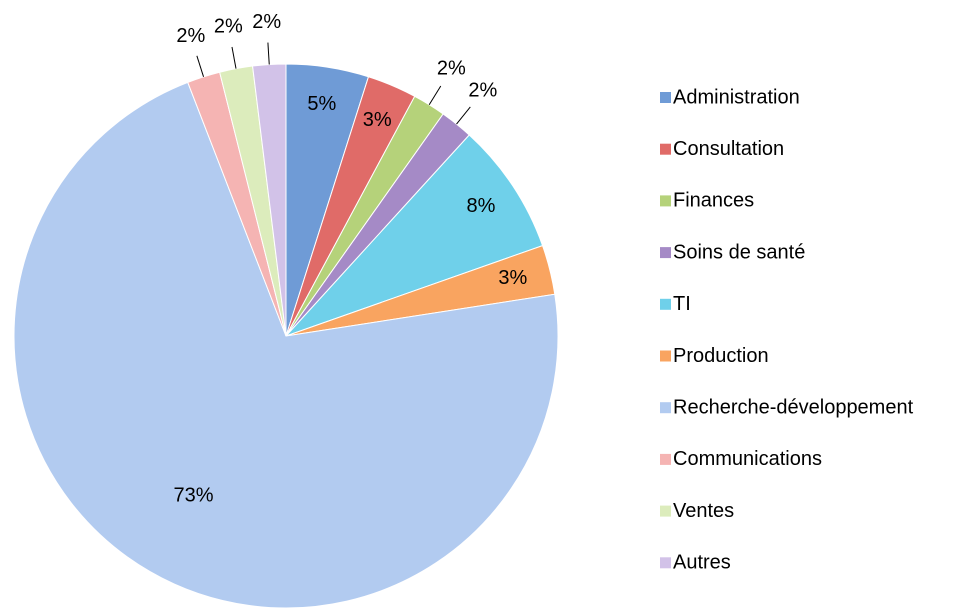 The image size is (972, 610). What do you see at coordinates (194, 495) in the screenshot?
I see `data-label: 73%` at bounding box center [194, 495].